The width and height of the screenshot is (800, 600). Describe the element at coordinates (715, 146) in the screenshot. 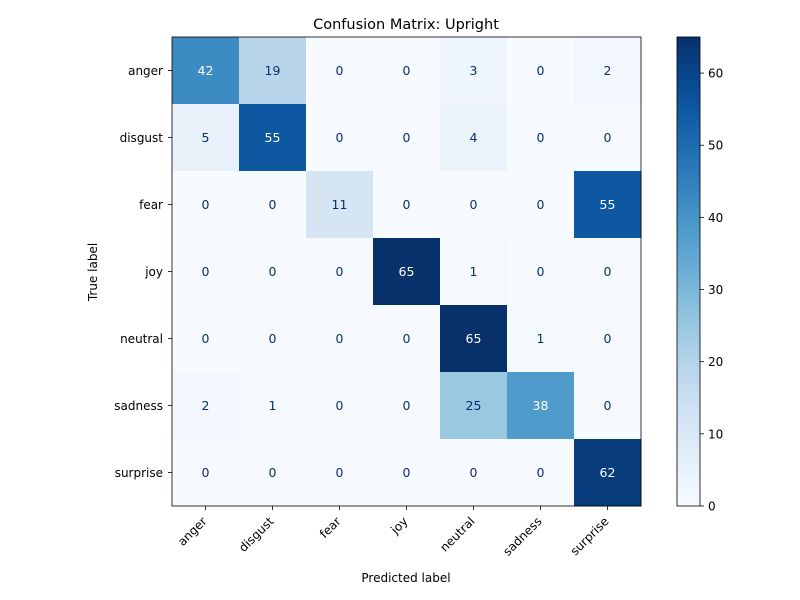

I see `colorbar-tick-label: 50` at that location.